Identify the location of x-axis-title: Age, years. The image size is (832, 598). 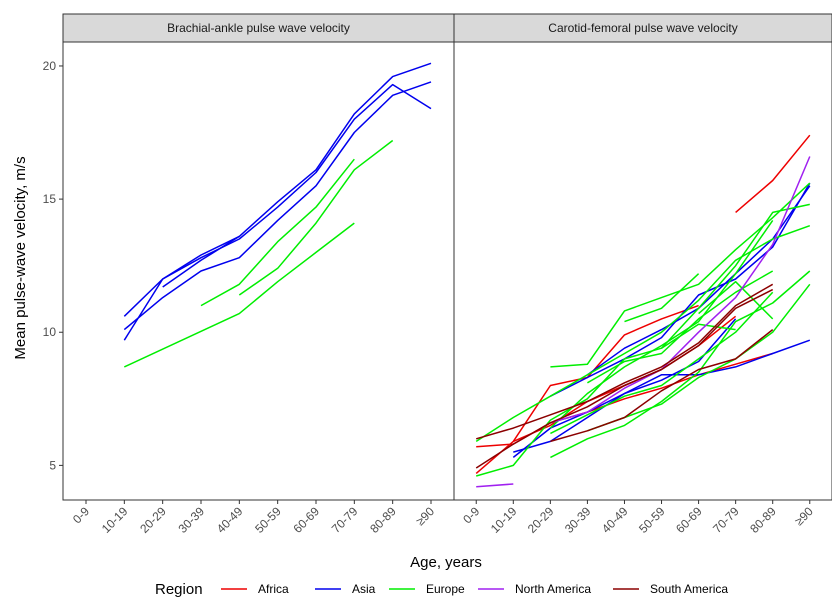
(446, 562).